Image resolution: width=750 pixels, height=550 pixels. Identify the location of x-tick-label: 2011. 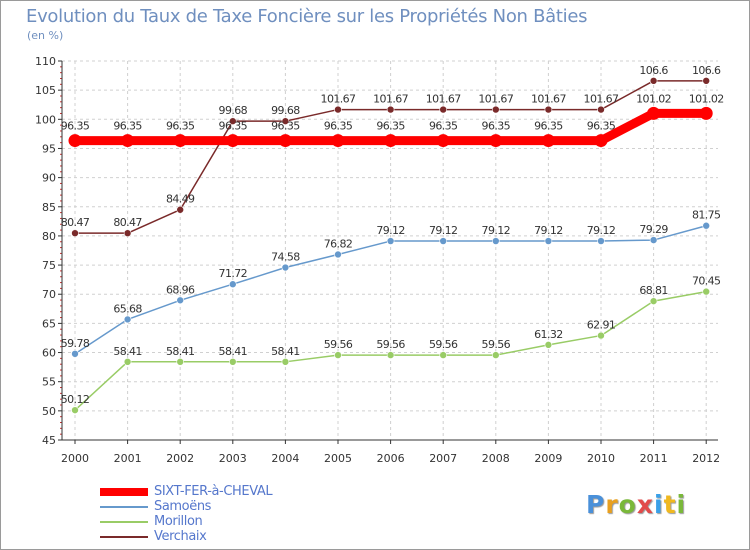
(654, 458).